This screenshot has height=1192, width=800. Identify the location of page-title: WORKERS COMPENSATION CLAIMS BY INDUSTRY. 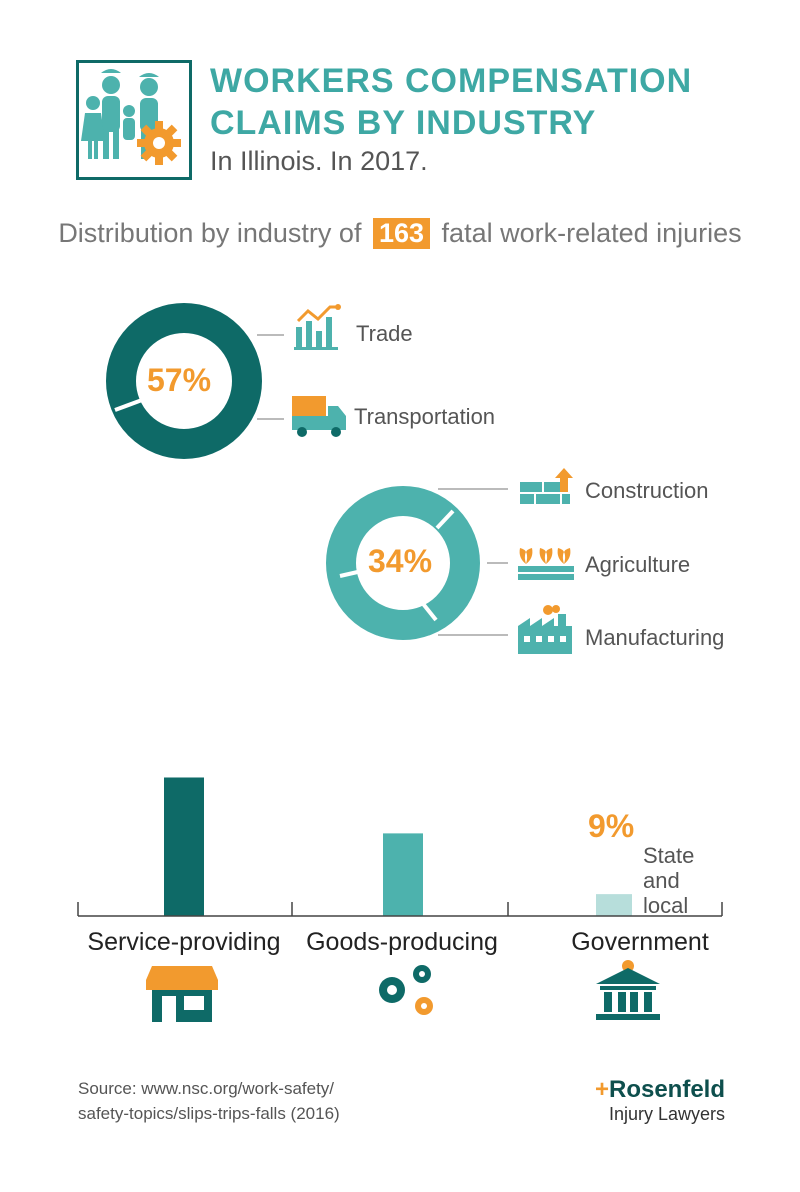
(451, 102).